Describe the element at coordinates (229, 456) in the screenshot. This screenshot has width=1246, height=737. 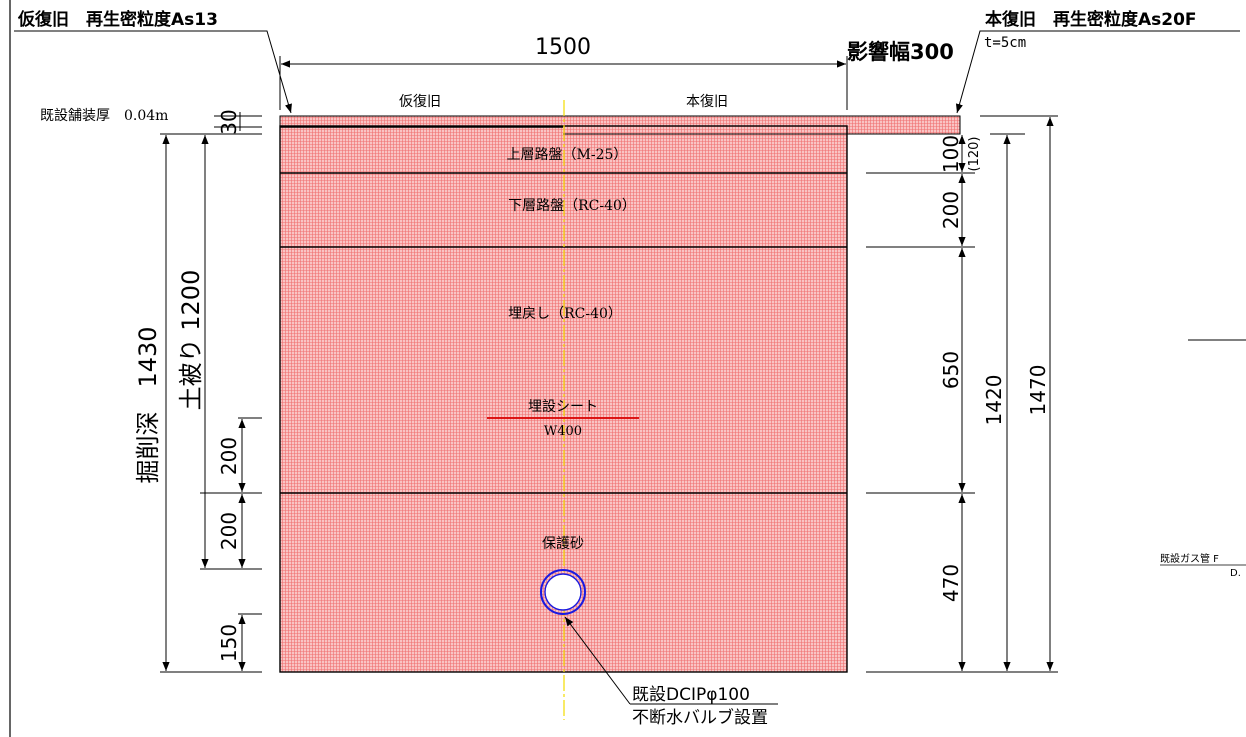
I see `dim-200-a: 200` at that location.